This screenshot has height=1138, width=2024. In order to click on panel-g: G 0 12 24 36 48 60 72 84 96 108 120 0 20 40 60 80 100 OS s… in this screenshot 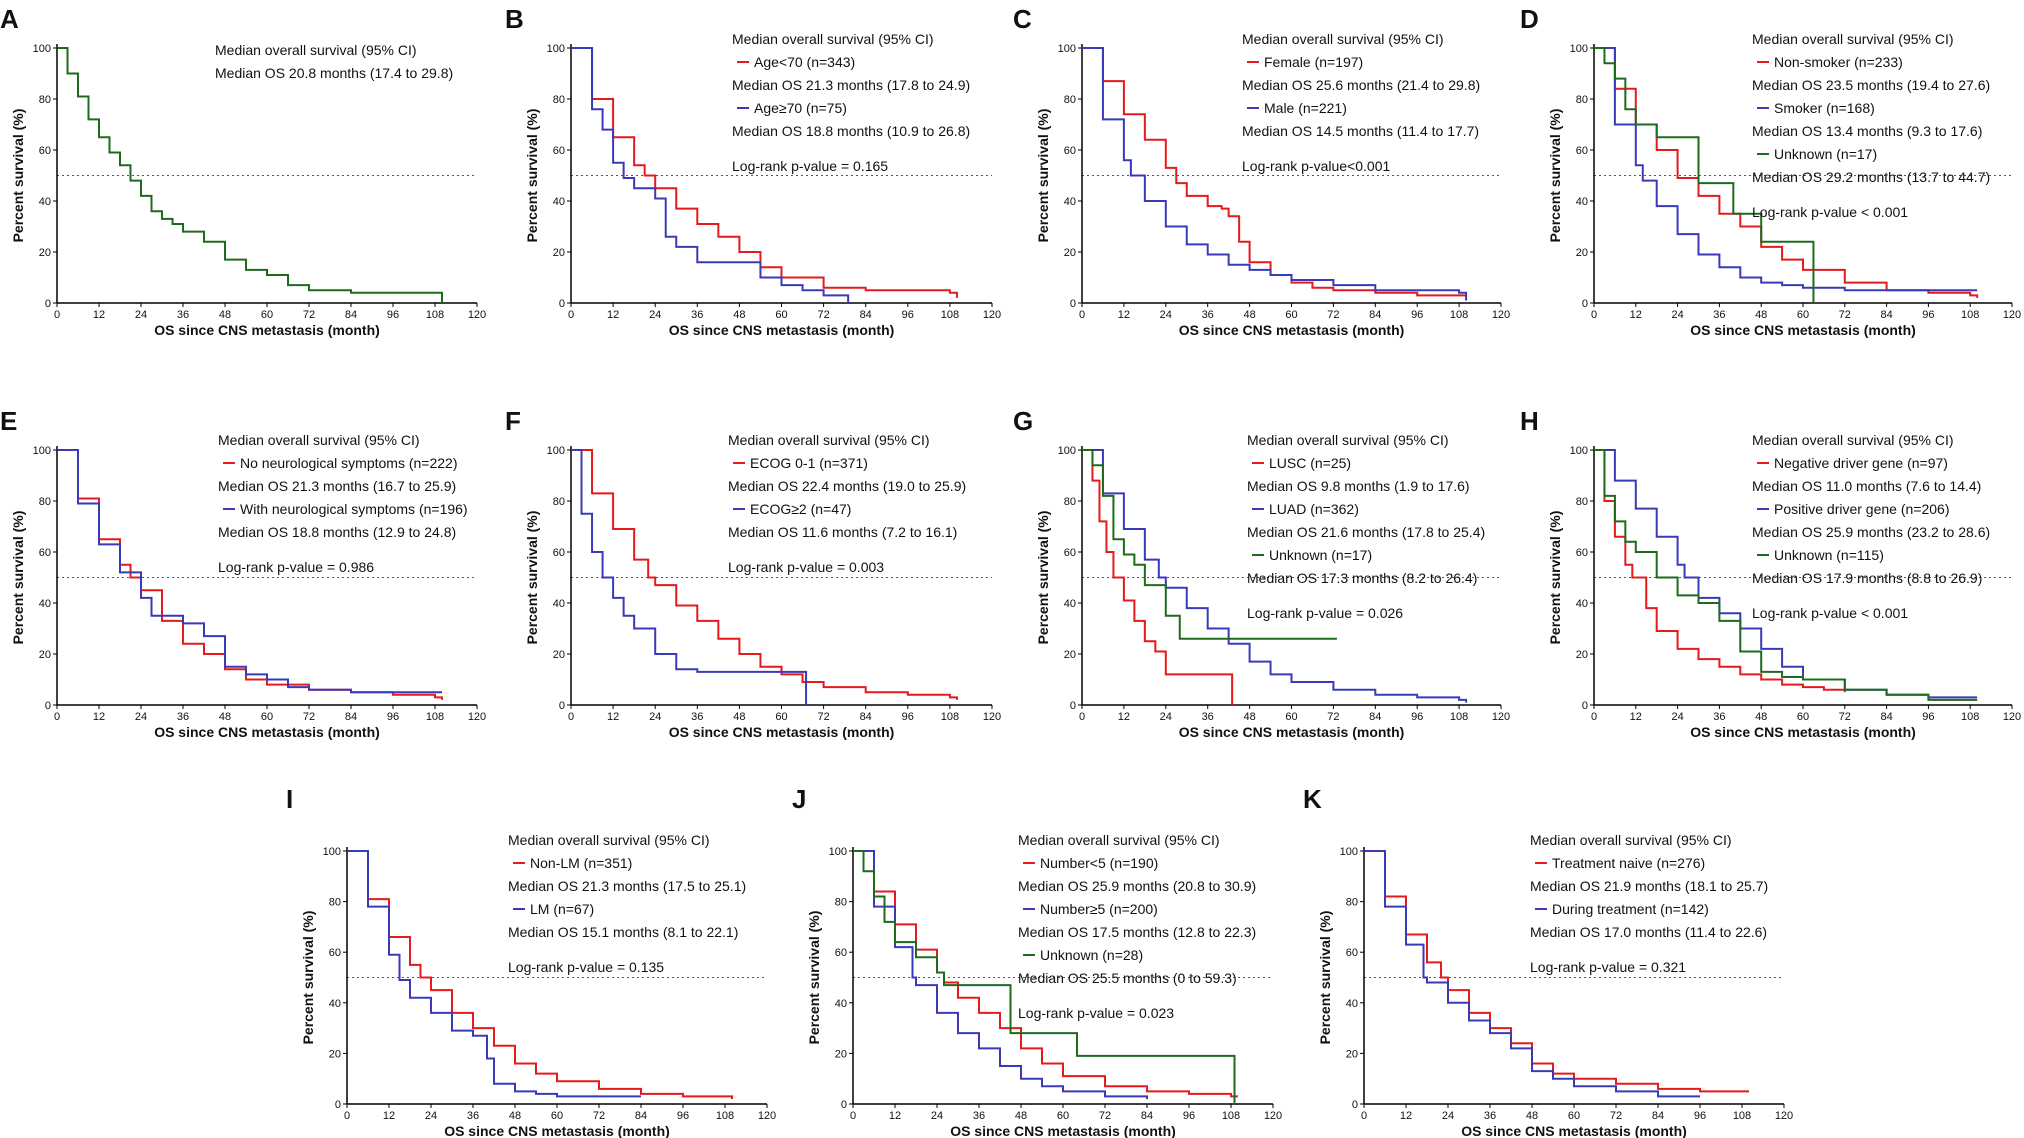, I will do `click(1261, 573)`.